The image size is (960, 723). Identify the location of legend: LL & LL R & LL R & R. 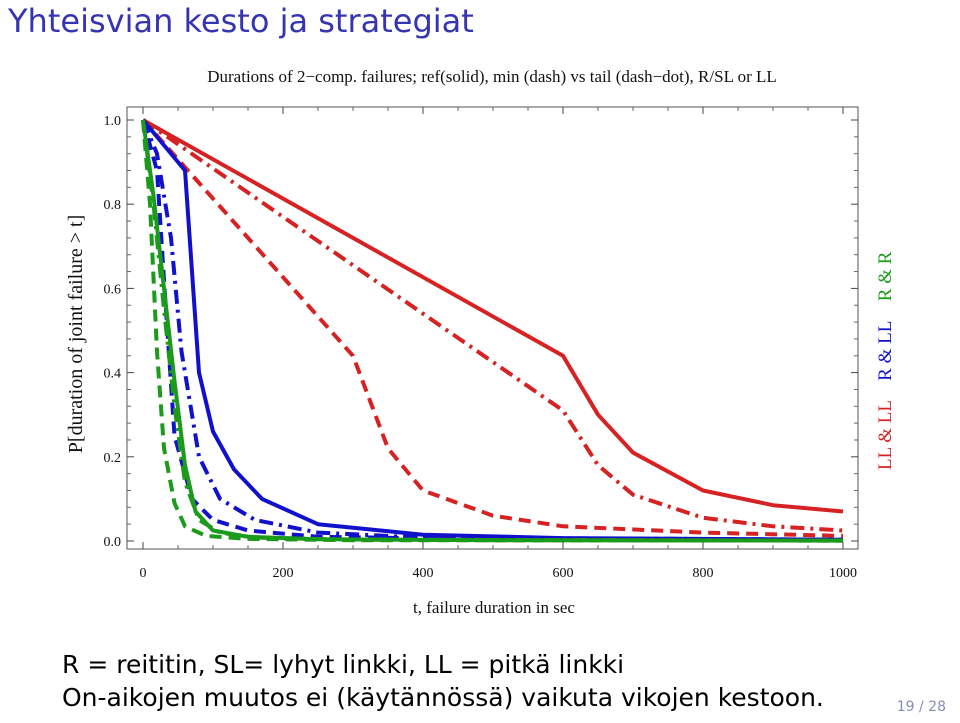
(885, 360).